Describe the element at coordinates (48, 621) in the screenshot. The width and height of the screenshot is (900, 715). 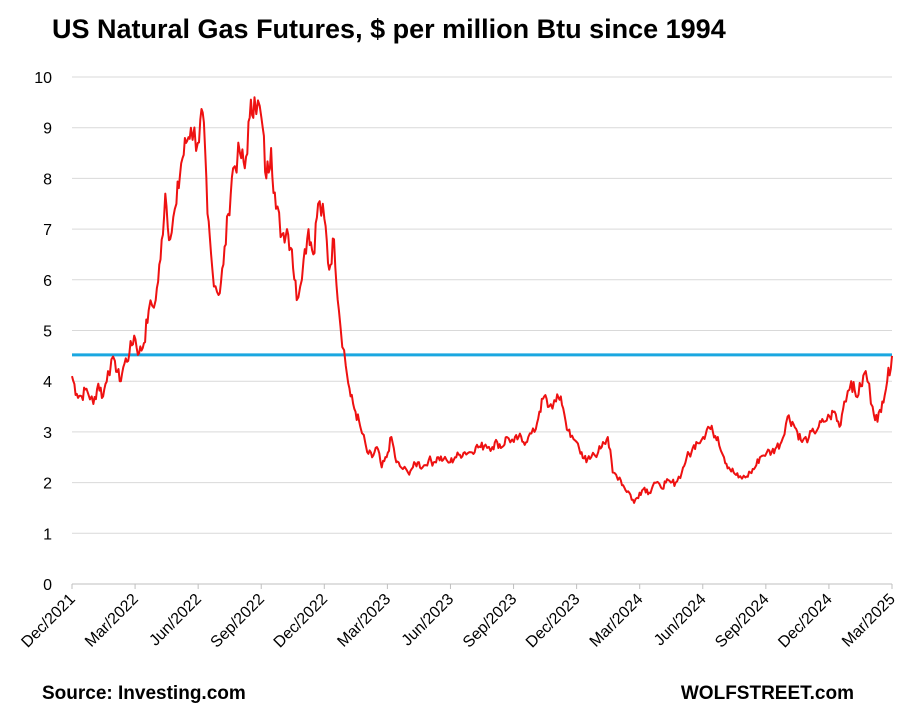
I see `x-tick-label: Dec/2021` at that location.